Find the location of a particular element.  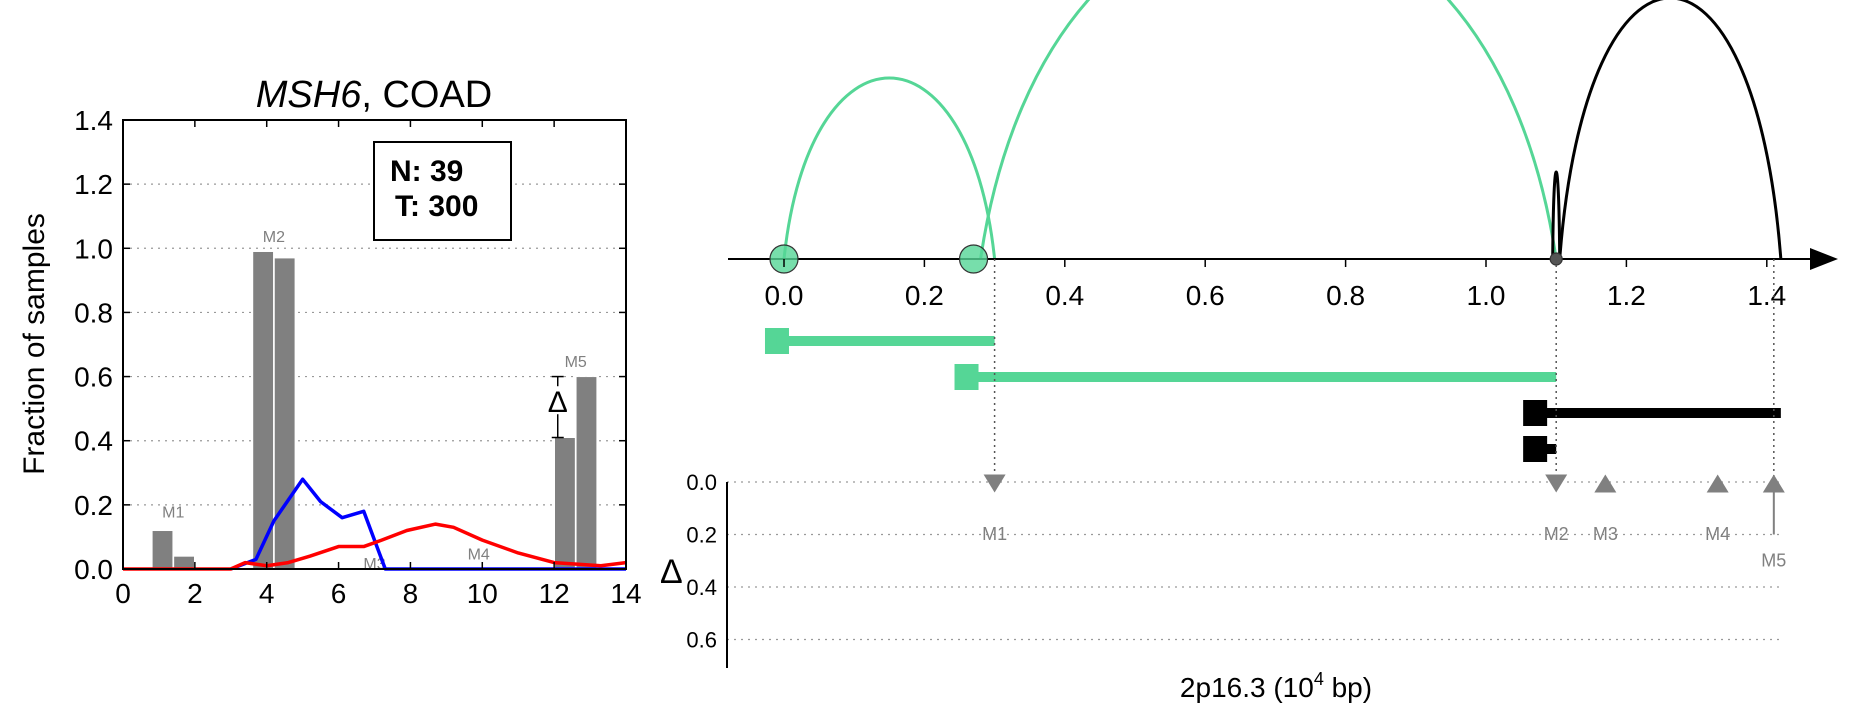

delta-tick-label: 0.6 is located at coordinates (701, 640).